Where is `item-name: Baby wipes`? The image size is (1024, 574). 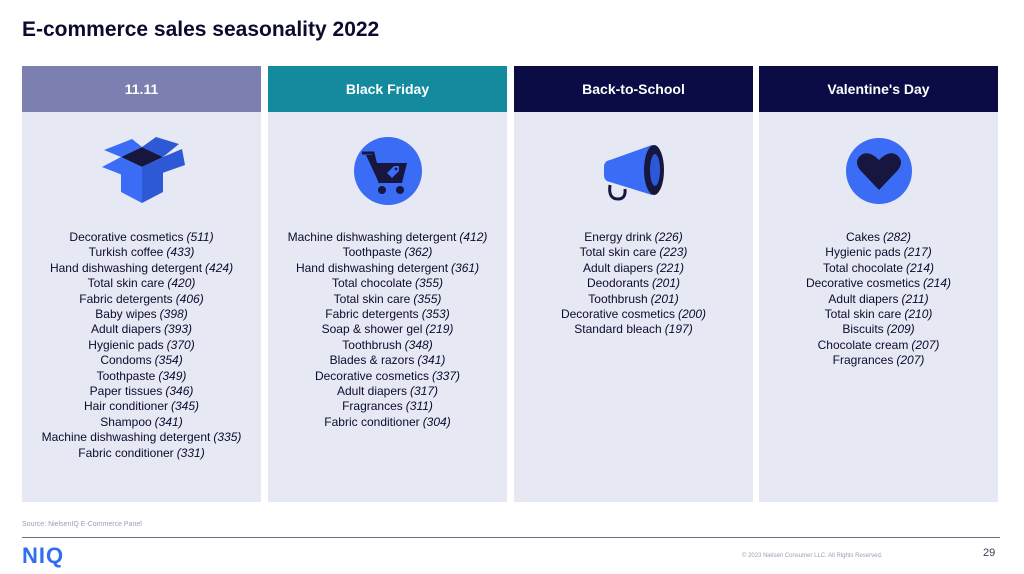 item-name: Baby wipes is located at coordinates (126, 314).